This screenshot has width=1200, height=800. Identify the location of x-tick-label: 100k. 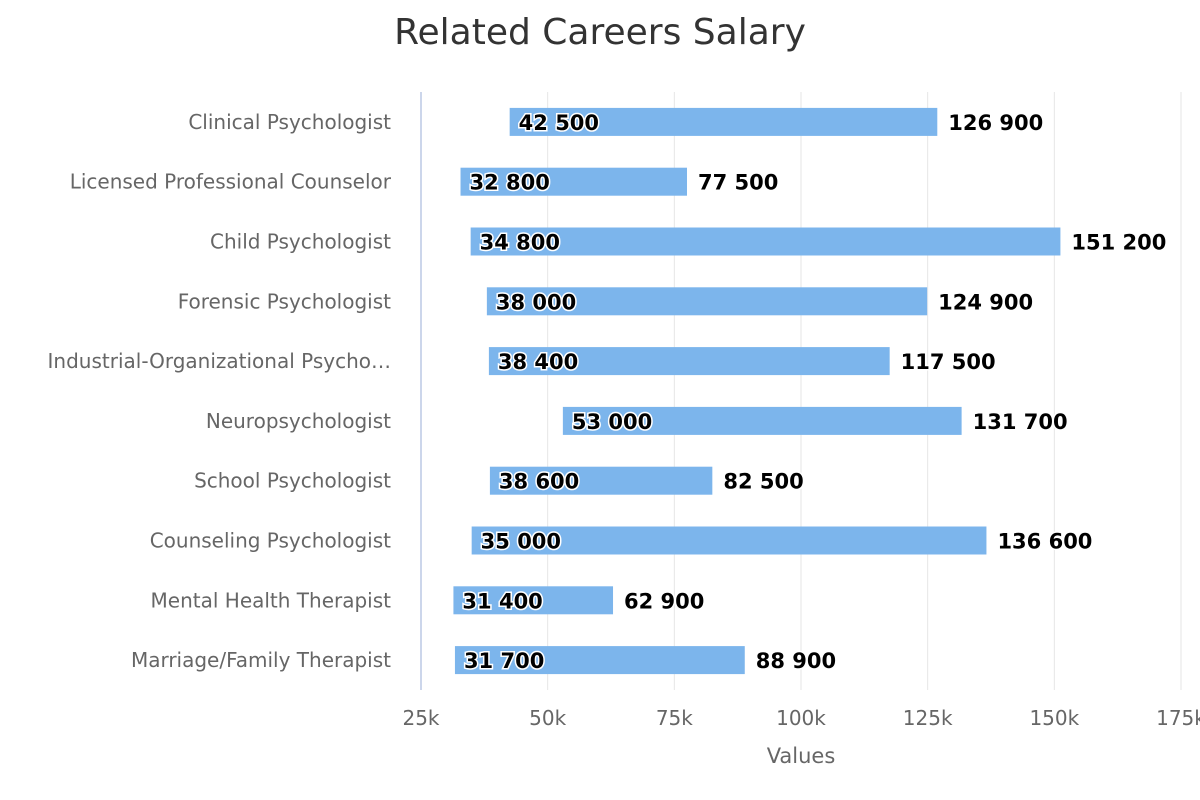
(801, 718).